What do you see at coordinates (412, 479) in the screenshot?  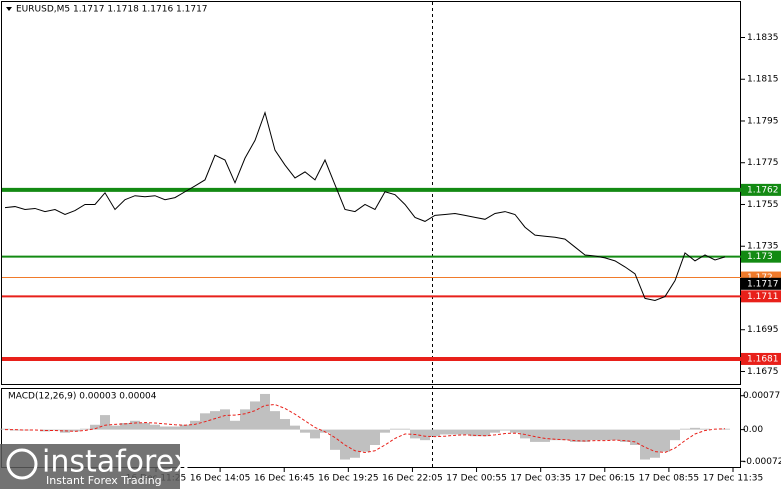 I see `x-tick-label: 16 Dec 22:05` at bounding box center [412, 479].